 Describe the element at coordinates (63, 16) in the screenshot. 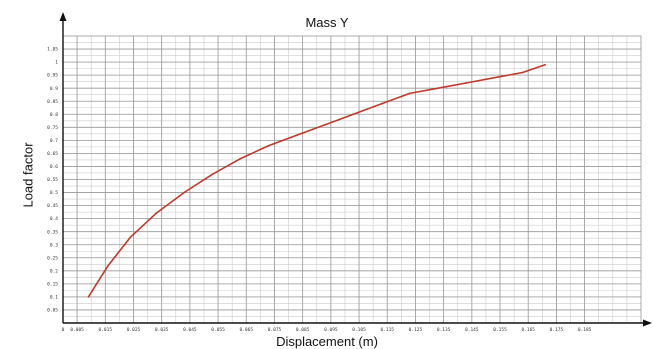

I see `y-axis-arrow` at that location.